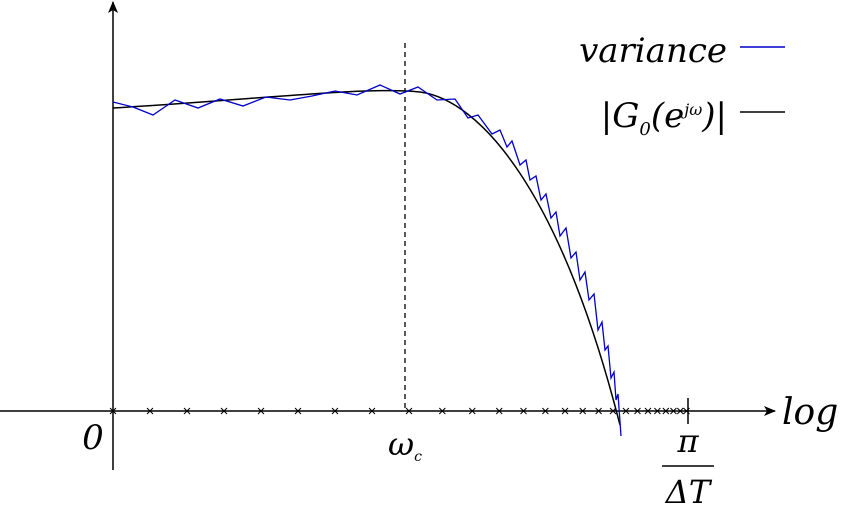  I want to click on end-denominator: ΔT, so click(688, 492).